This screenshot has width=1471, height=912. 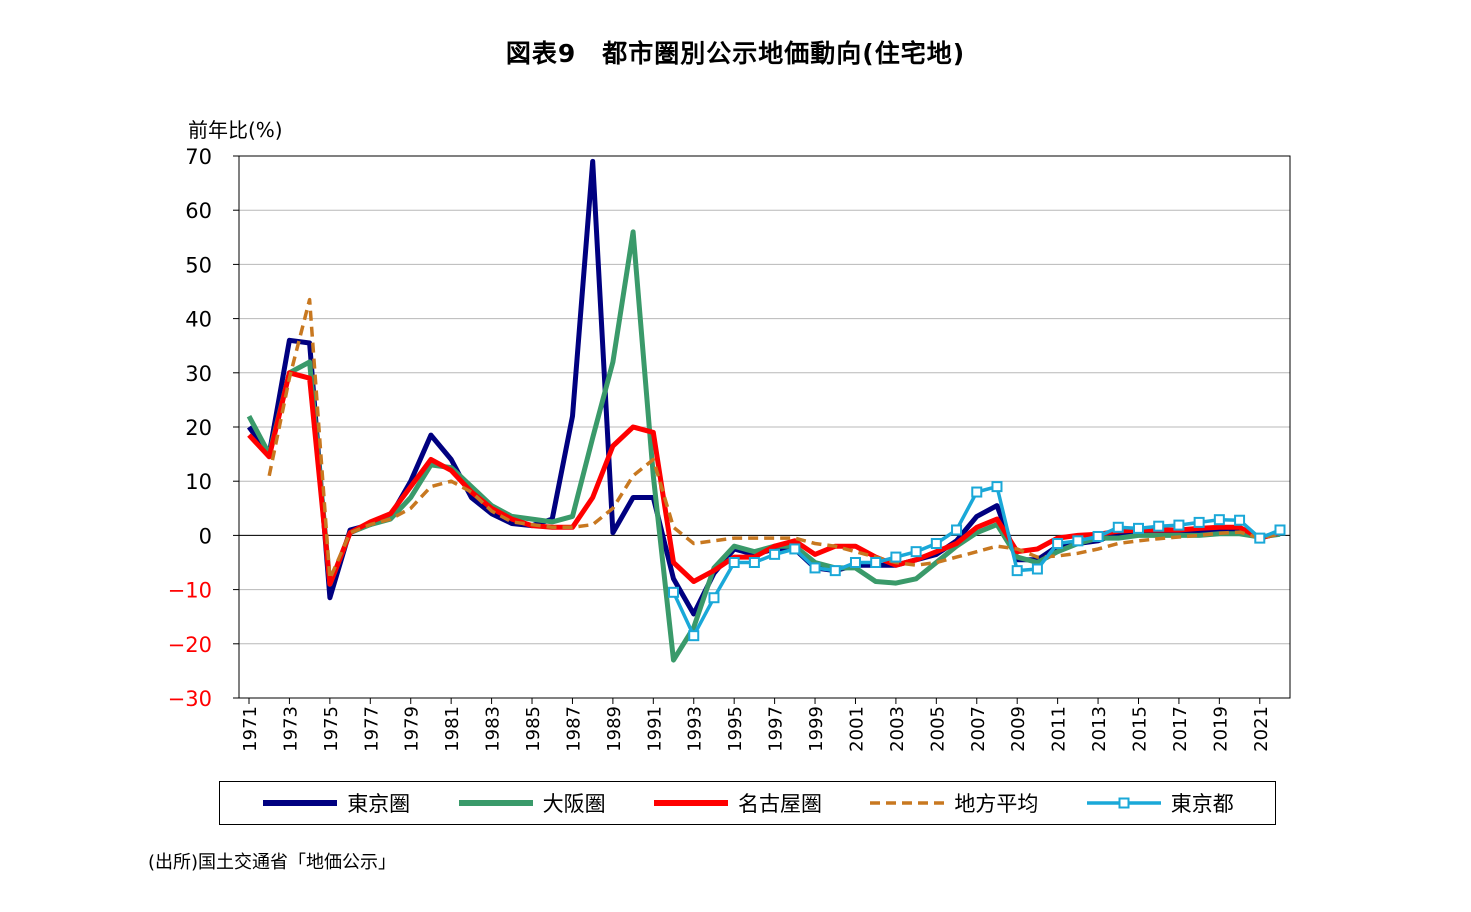 I want to click on y-tick-label: 70, so click(x=198, y=157).